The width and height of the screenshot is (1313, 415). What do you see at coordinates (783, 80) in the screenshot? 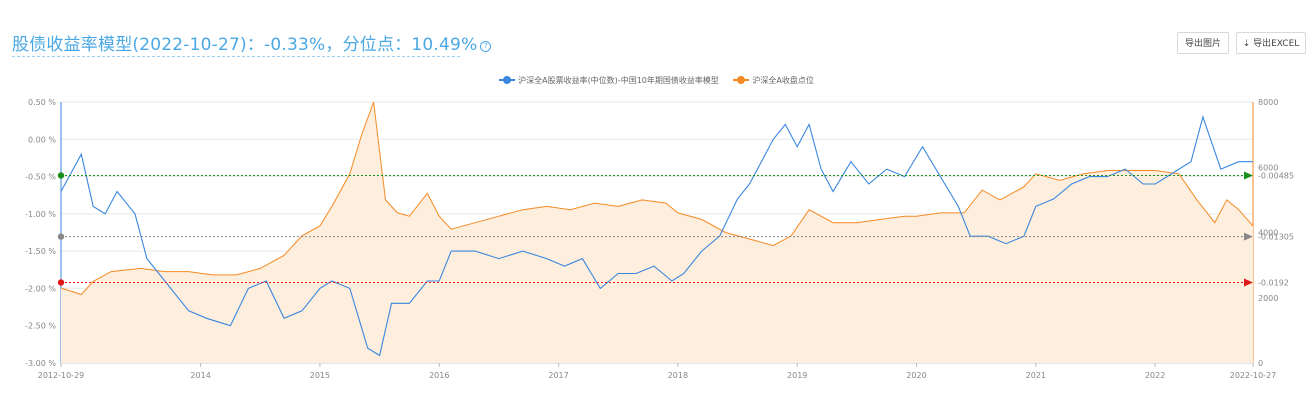
I see `legend-label-index-close: 沪深全A收盘点位` at bounding box center [783, 80].